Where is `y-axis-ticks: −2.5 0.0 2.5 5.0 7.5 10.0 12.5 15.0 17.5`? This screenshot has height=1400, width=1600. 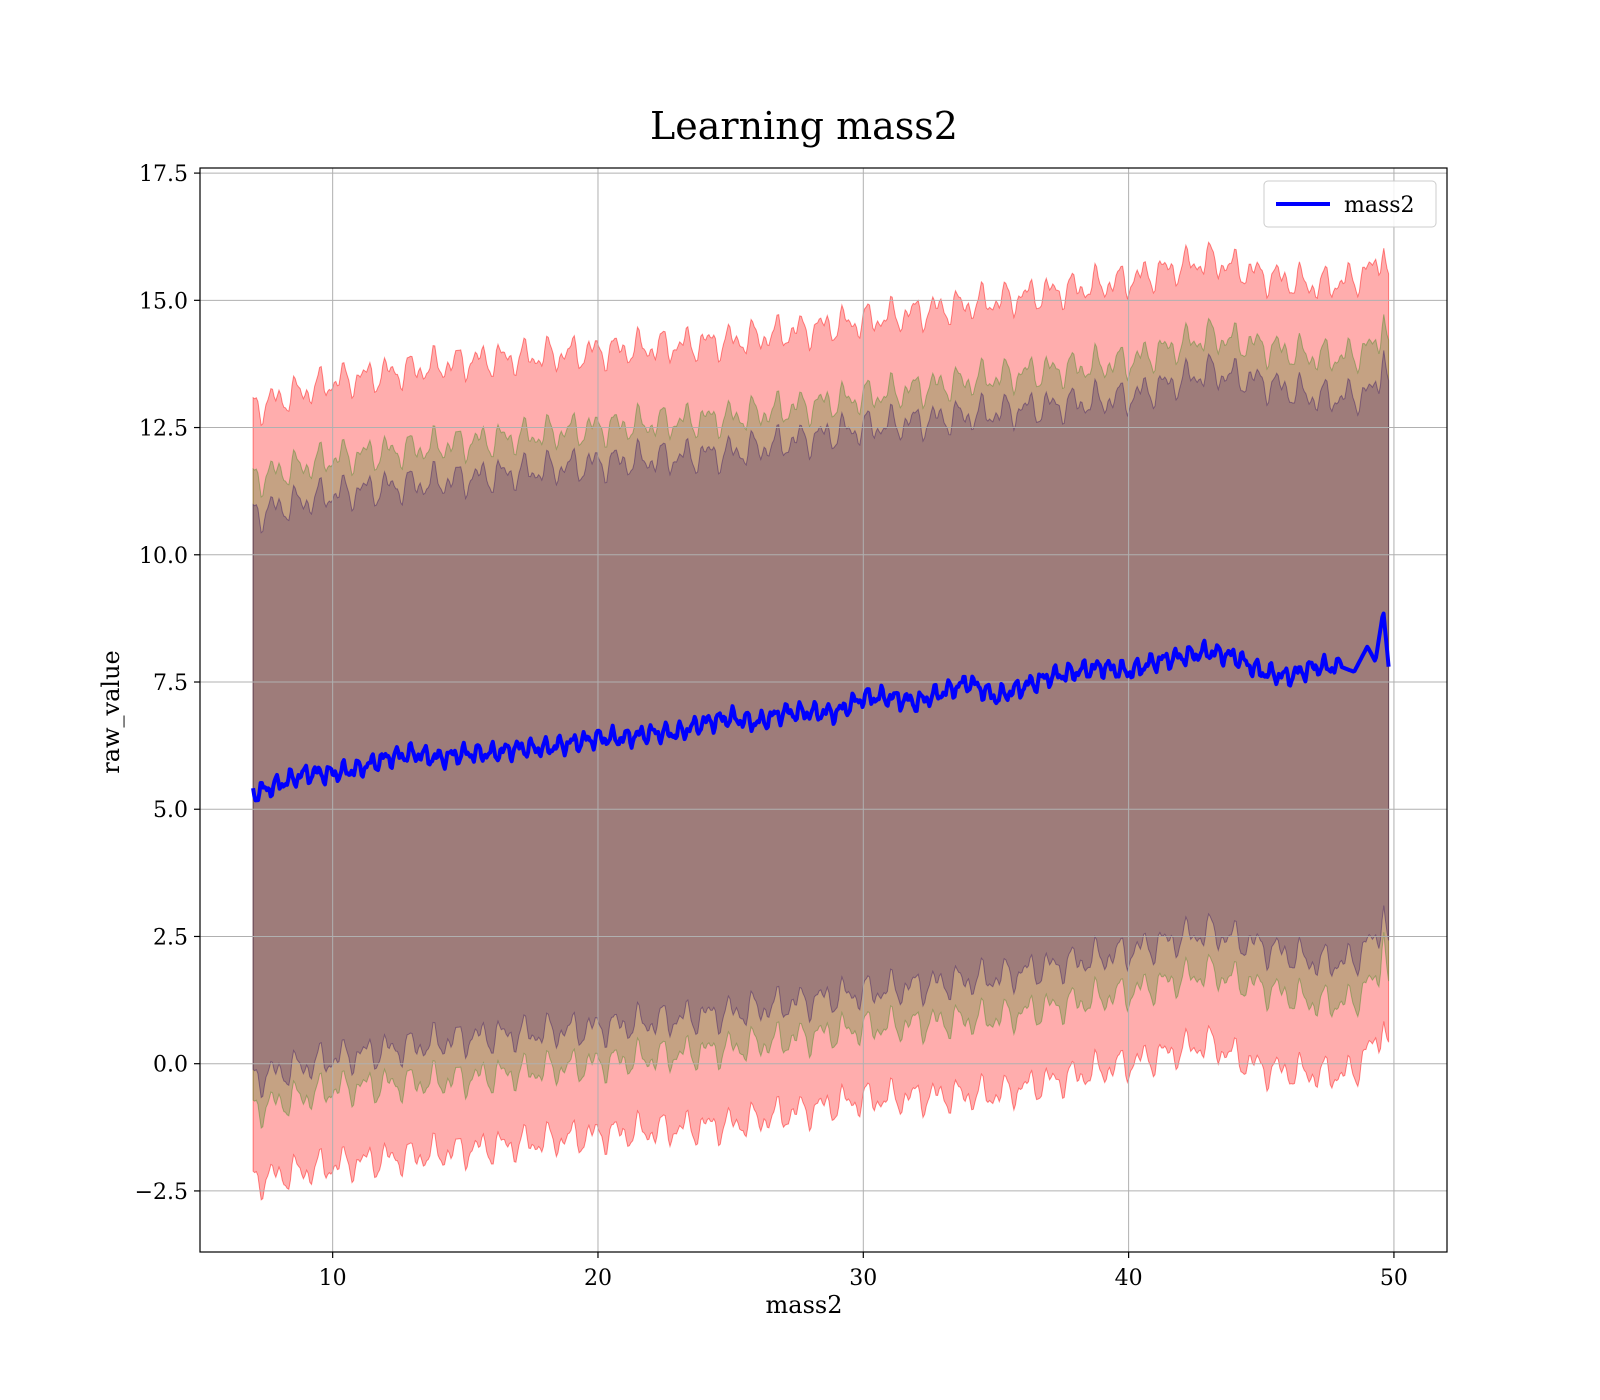 y-axis-ticks: −2.5 0.0 2.5 5.0 7.5 10.0 12.5 15.0 17.5 is located at coordinates (167, 683).